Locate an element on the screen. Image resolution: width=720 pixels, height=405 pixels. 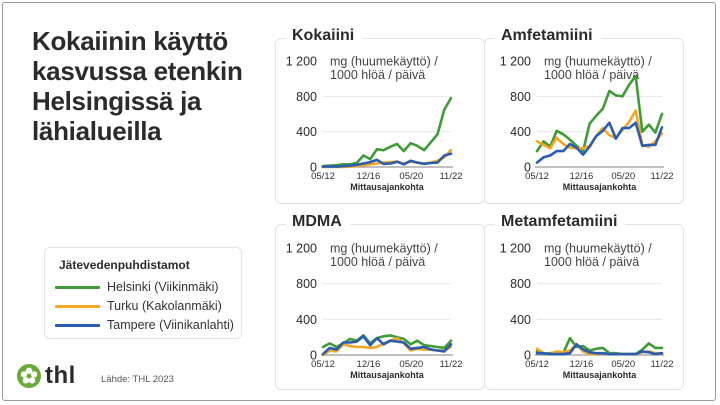
legend-swatch-helsinki is located at coordinates (77, 287).